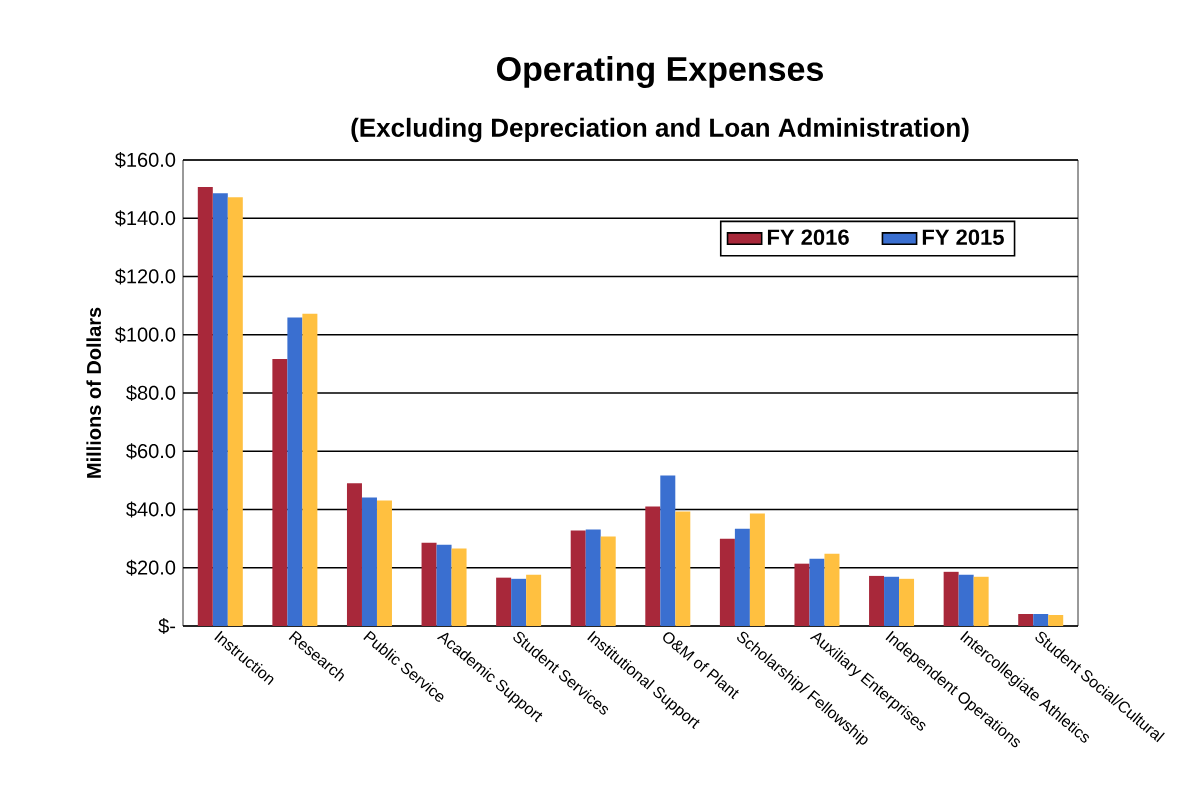 This screenshot has width=1192, height=788. I want to click on y-tick-label: $100.0, so click(145, 334).